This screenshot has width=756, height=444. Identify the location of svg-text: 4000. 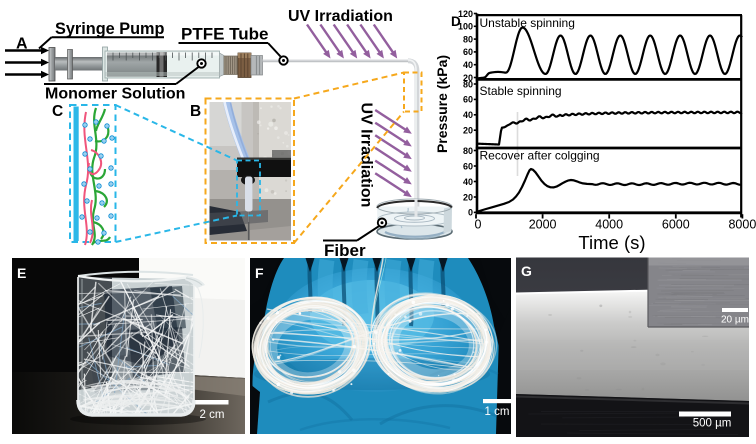
(609, 225).